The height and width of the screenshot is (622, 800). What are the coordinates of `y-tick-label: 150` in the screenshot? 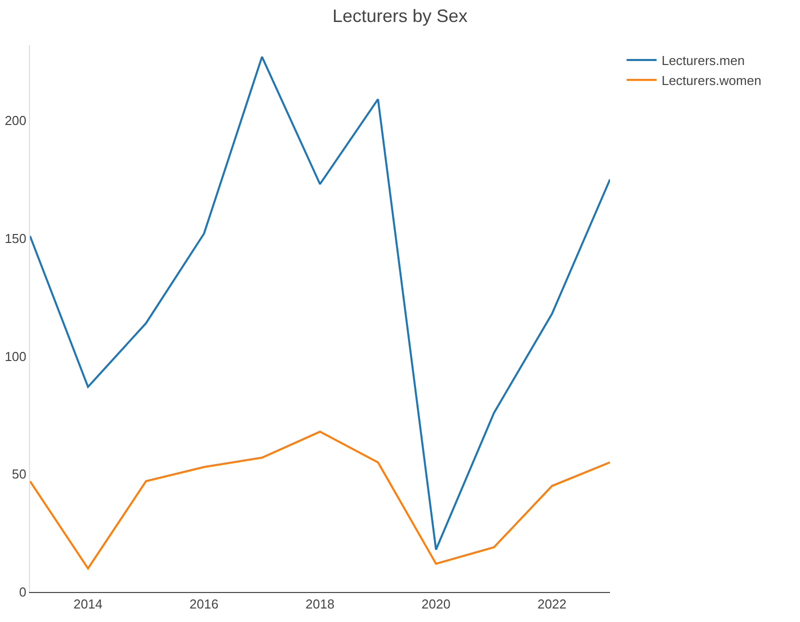 It's located at (15, 238).